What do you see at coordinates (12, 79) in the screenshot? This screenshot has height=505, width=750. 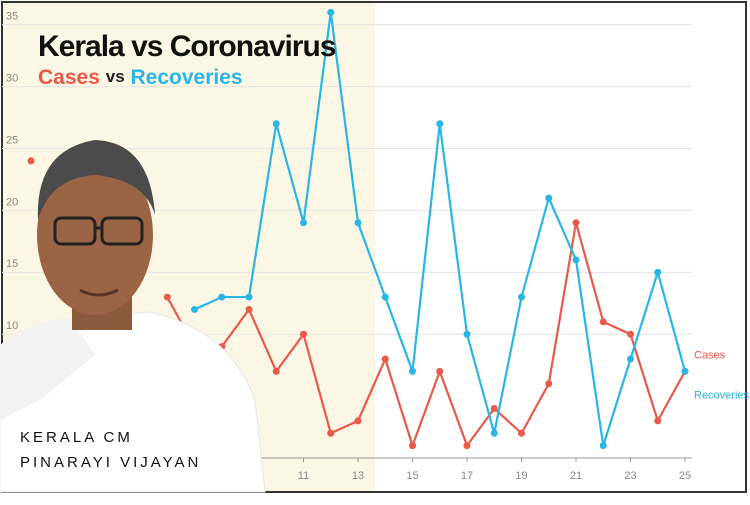 I see `y-tick-label: 30` at bounding box center [12, 79].